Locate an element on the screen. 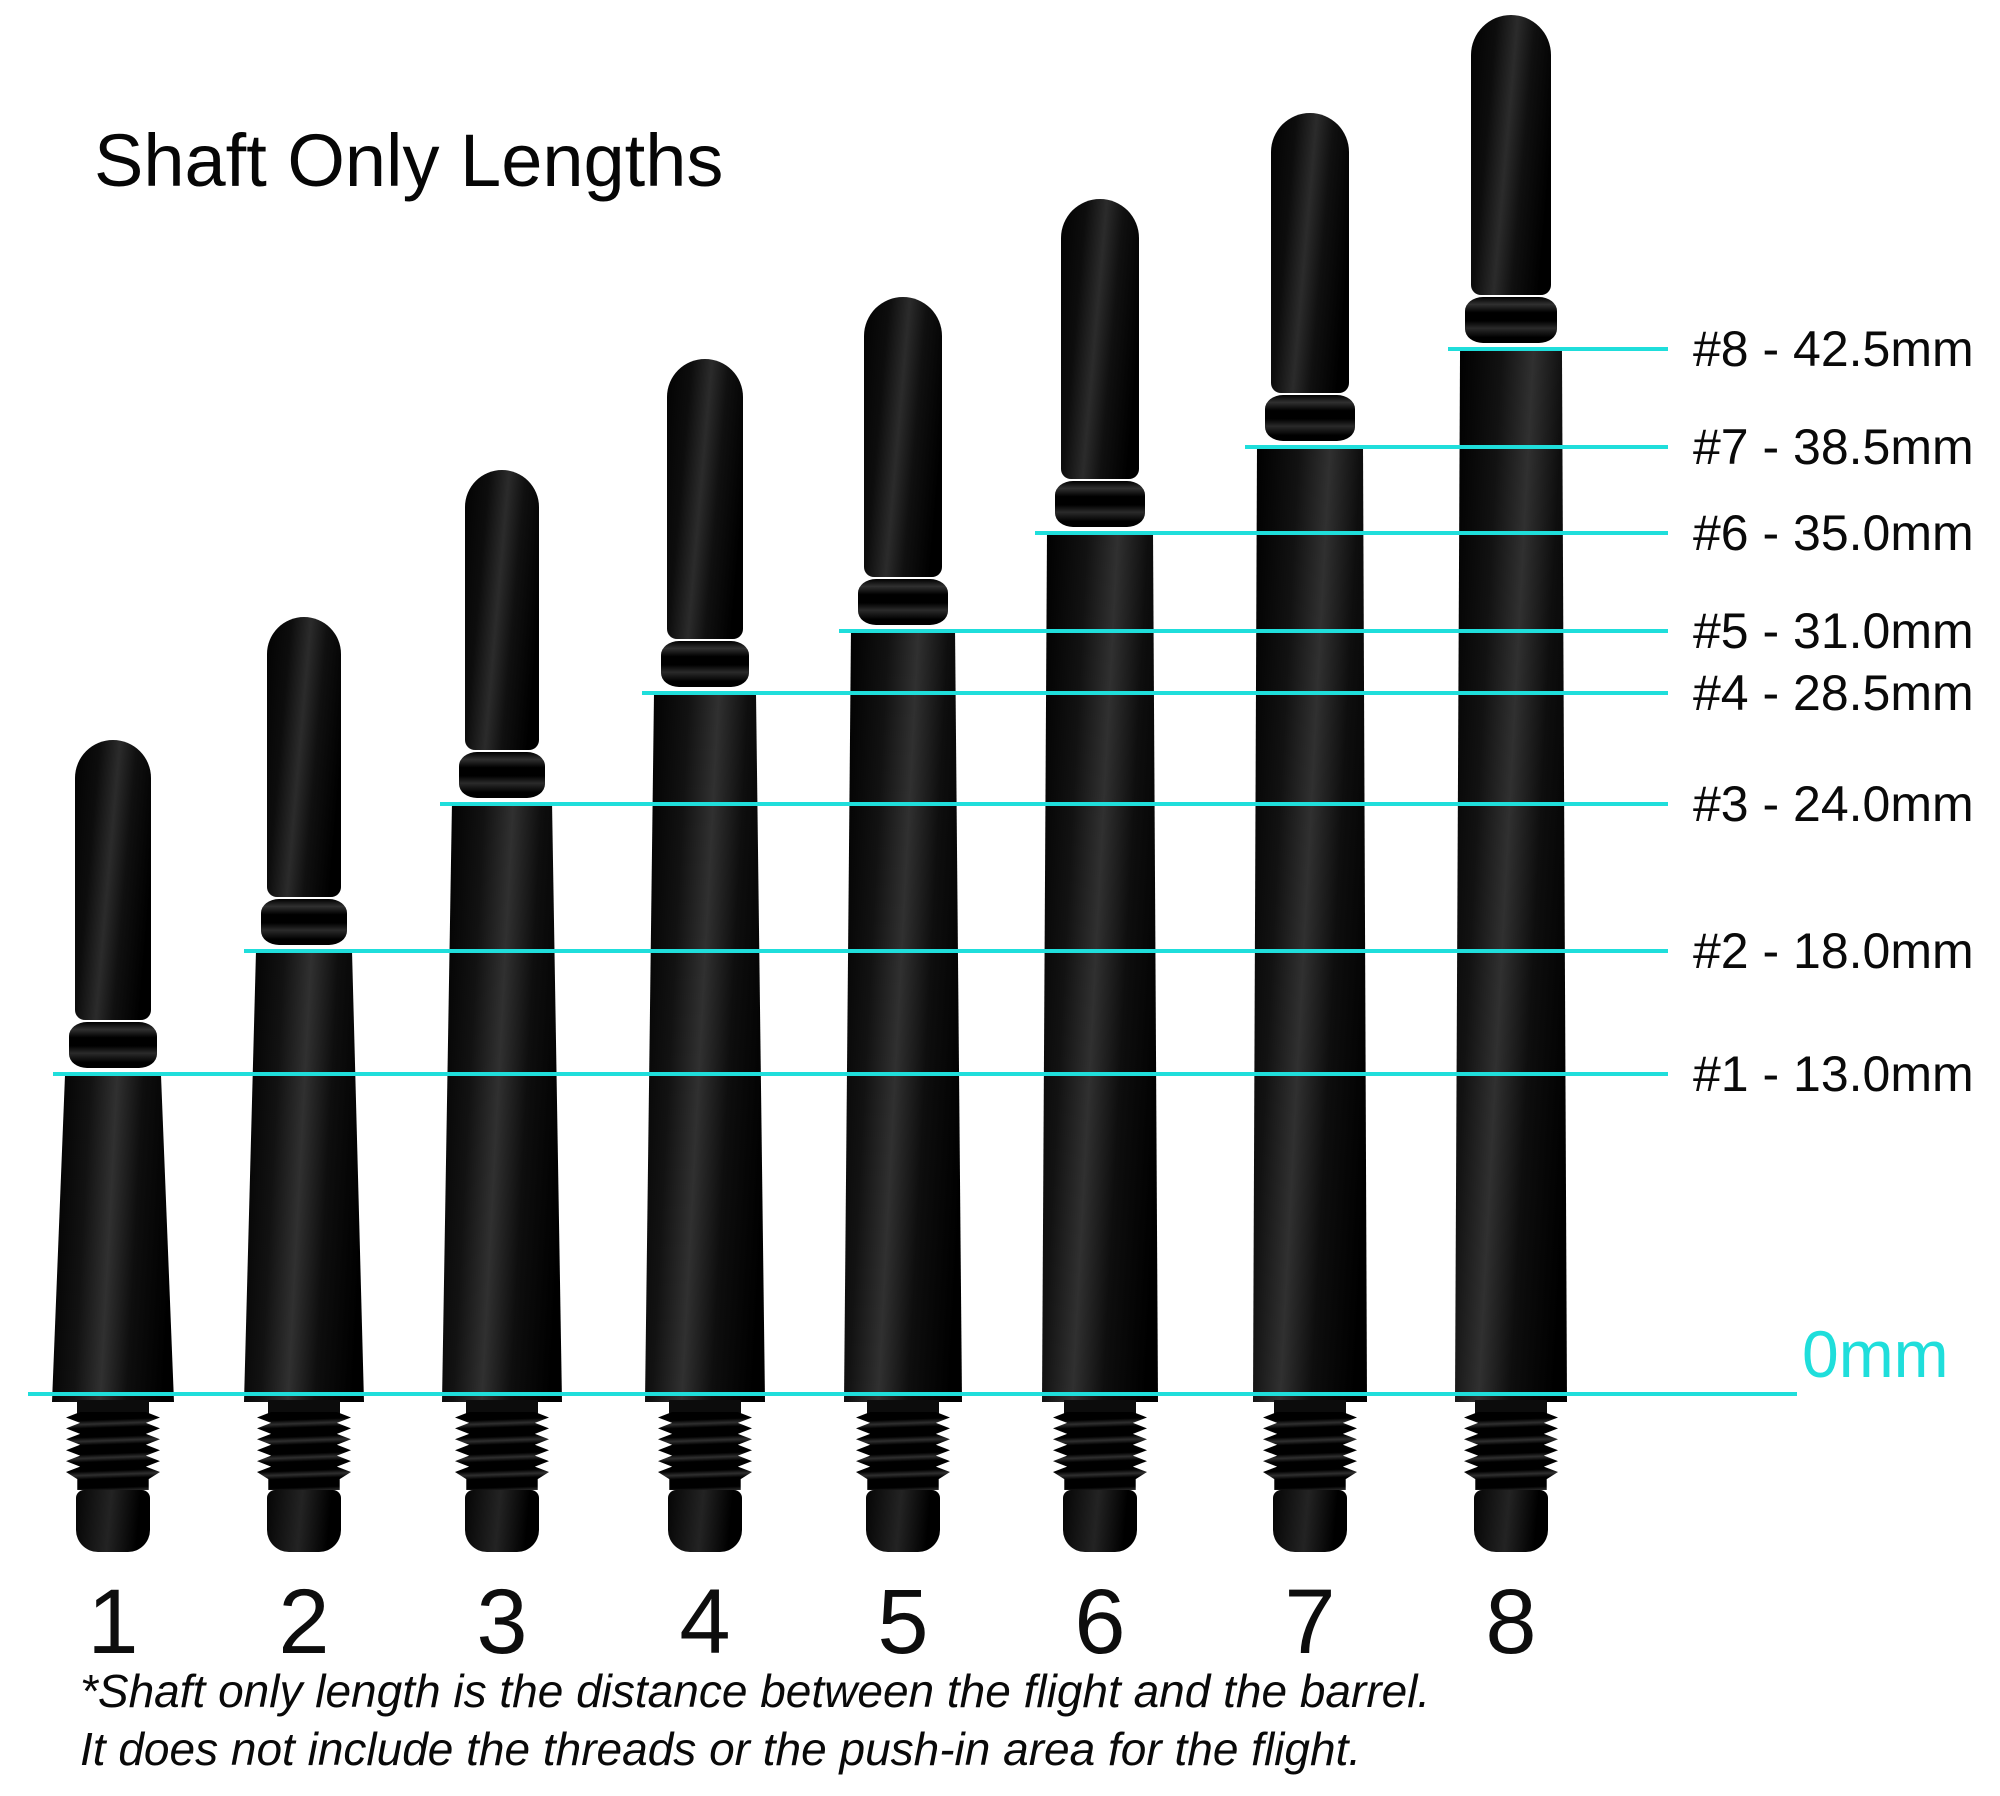  shaft-number: 8 is located at coordinates (1511, 1622).